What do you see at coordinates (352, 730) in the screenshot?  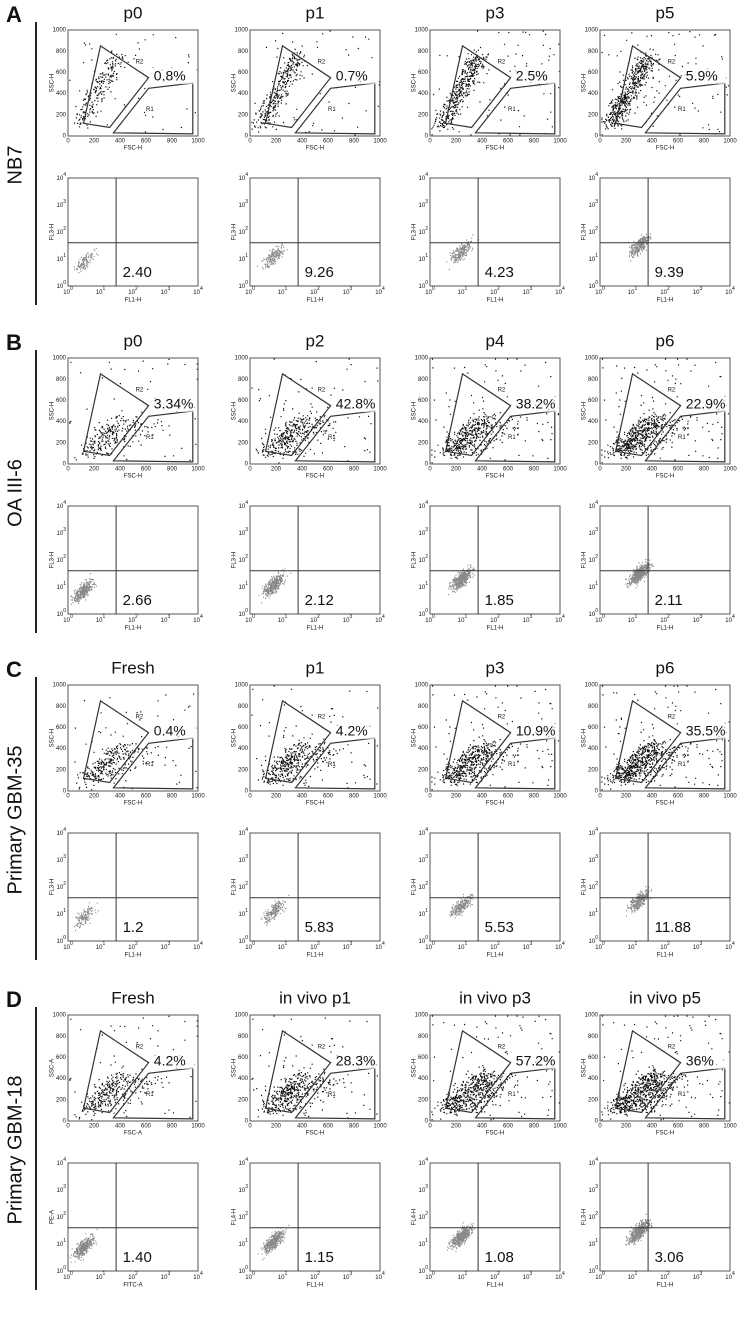 I see `gate-percent: 4.2%` at bounding box center [352, 730].